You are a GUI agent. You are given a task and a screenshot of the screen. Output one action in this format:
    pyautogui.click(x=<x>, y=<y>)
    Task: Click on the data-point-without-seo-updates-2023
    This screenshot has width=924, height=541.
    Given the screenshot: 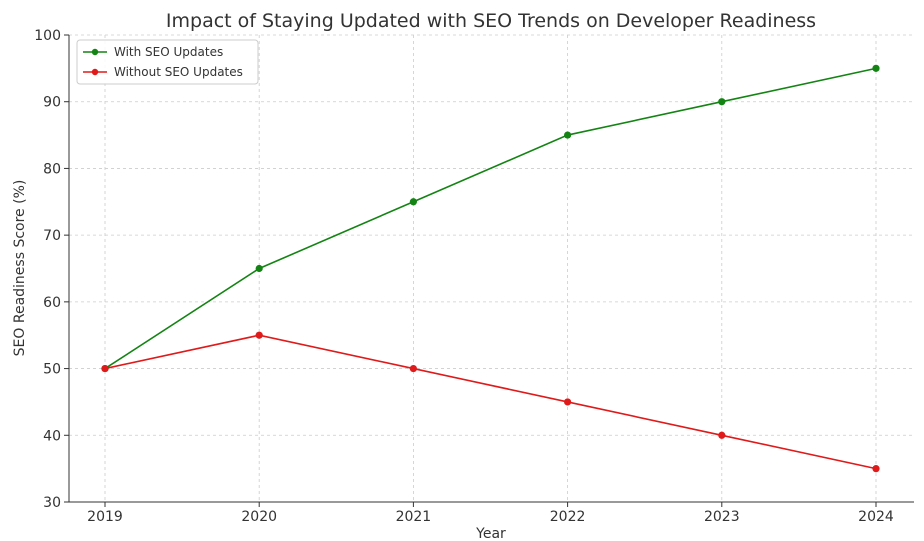 What is the action you would take?
    pyautogui.click(x=722, y=435)
    